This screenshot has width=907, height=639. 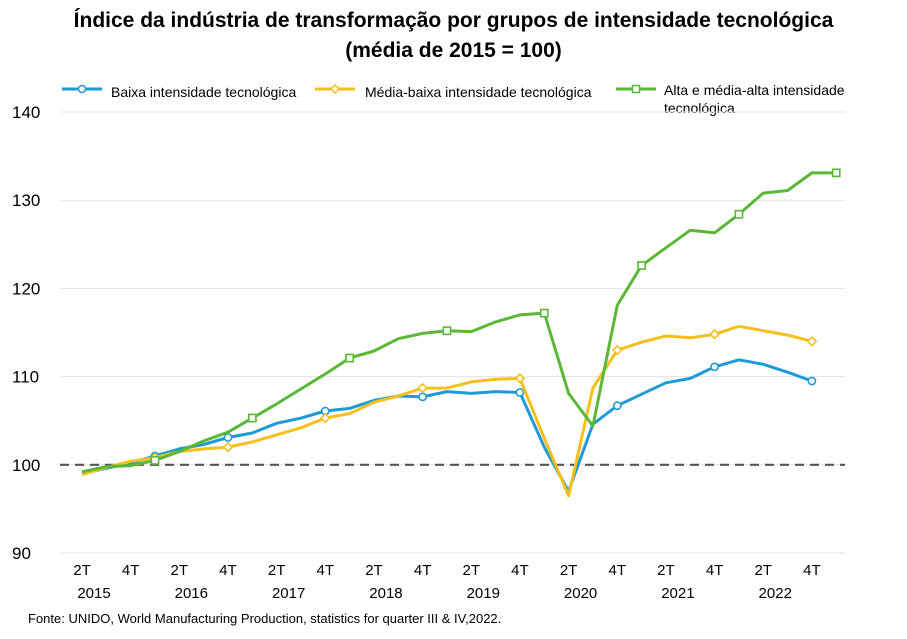 I want to click on x-tick-quarter-1: 2T, so click(x=82, y=570).